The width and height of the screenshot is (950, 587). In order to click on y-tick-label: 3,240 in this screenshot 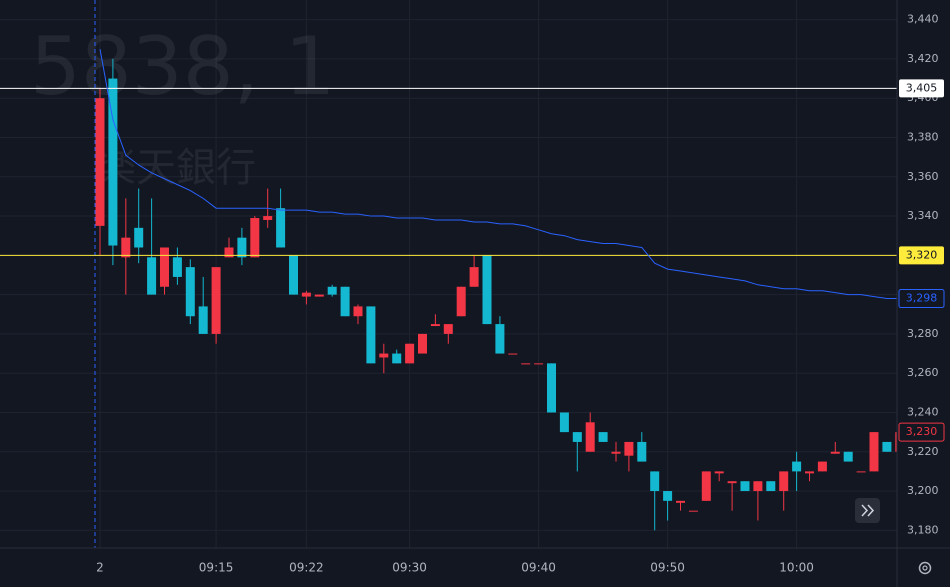, I will do `click(923, 411)`.